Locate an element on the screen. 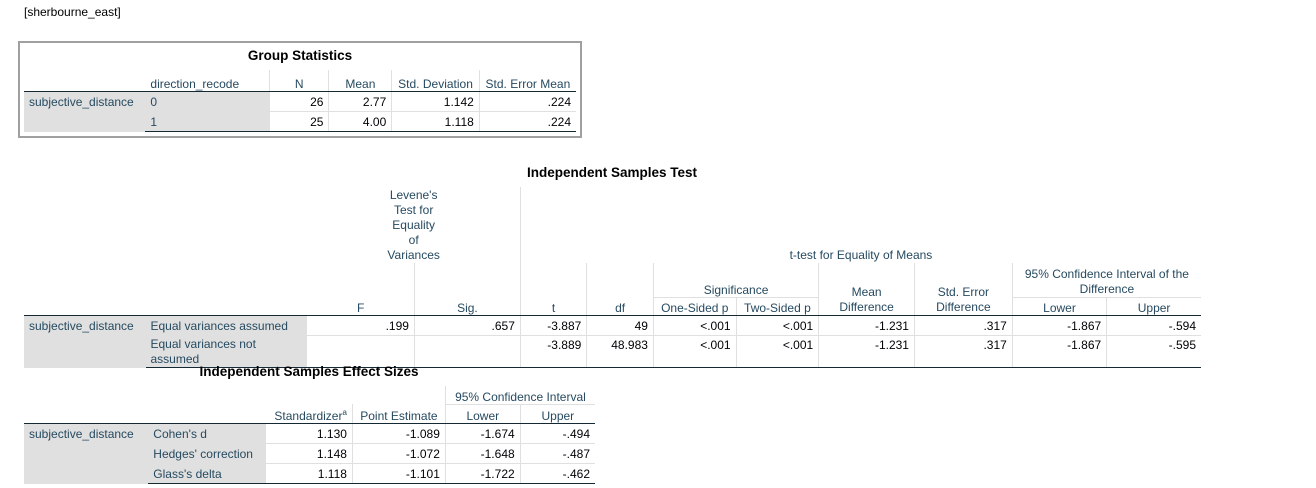 This screenshot has height=488, width=1316. cell-standardizer: 1.130 is located at coordinates (309, 433).